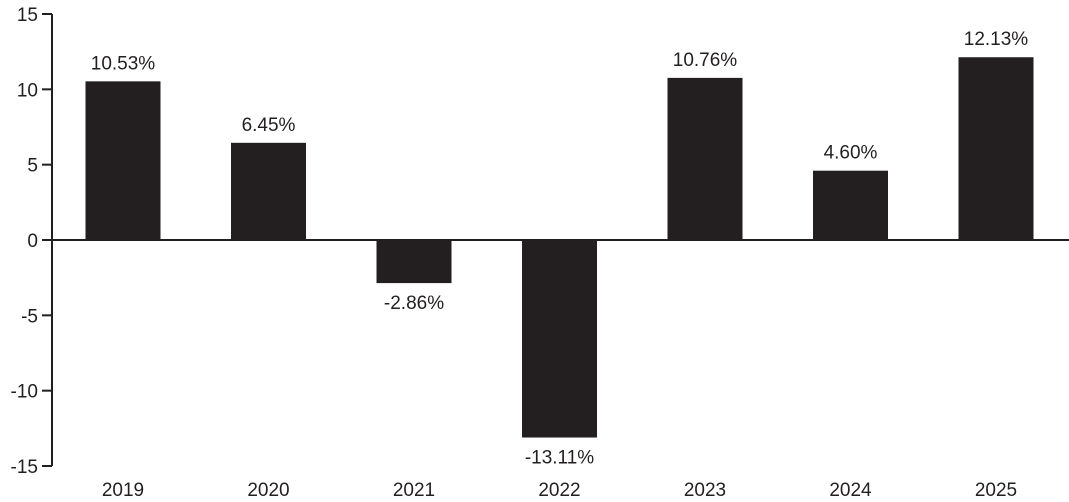 The width and height of the screenshot is (1069, 502). What do you see at coordinates (269, 125) in the screenshot?
I see `data-label-2020: 6.45%` at bounding box center [269, 125].